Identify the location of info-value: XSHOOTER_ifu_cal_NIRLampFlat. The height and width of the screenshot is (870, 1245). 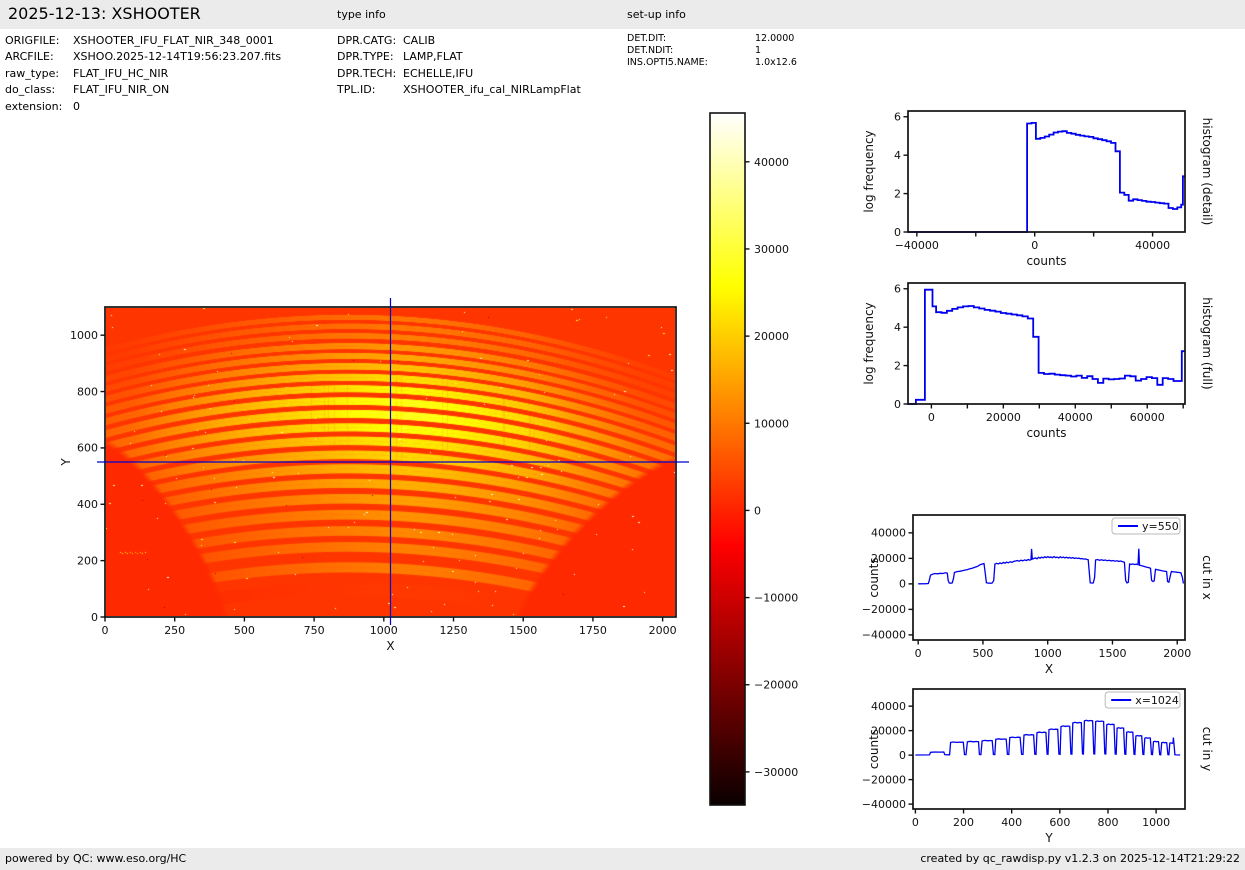
(492, 90).